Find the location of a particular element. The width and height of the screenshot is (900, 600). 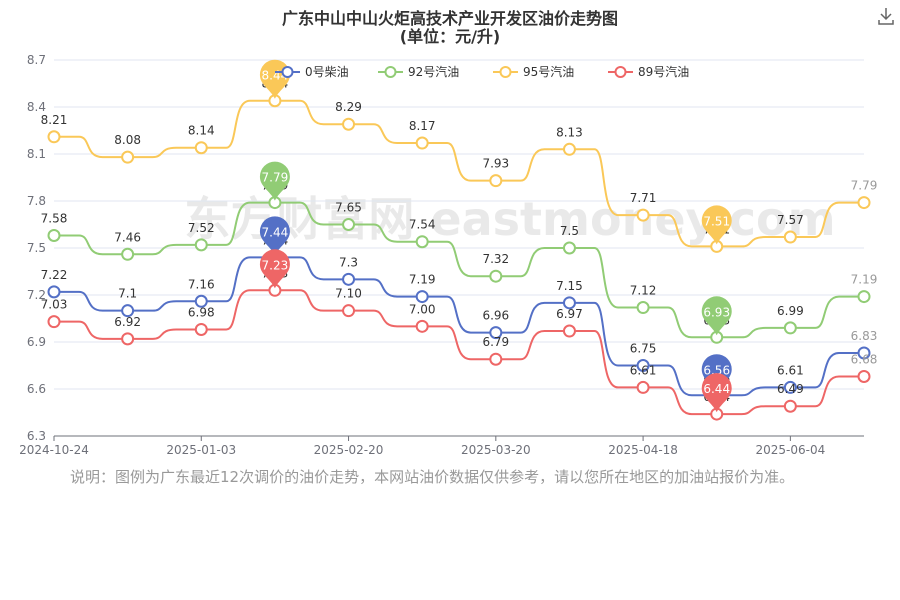

data-label: 7.52 is located at coordinates (201, 228).